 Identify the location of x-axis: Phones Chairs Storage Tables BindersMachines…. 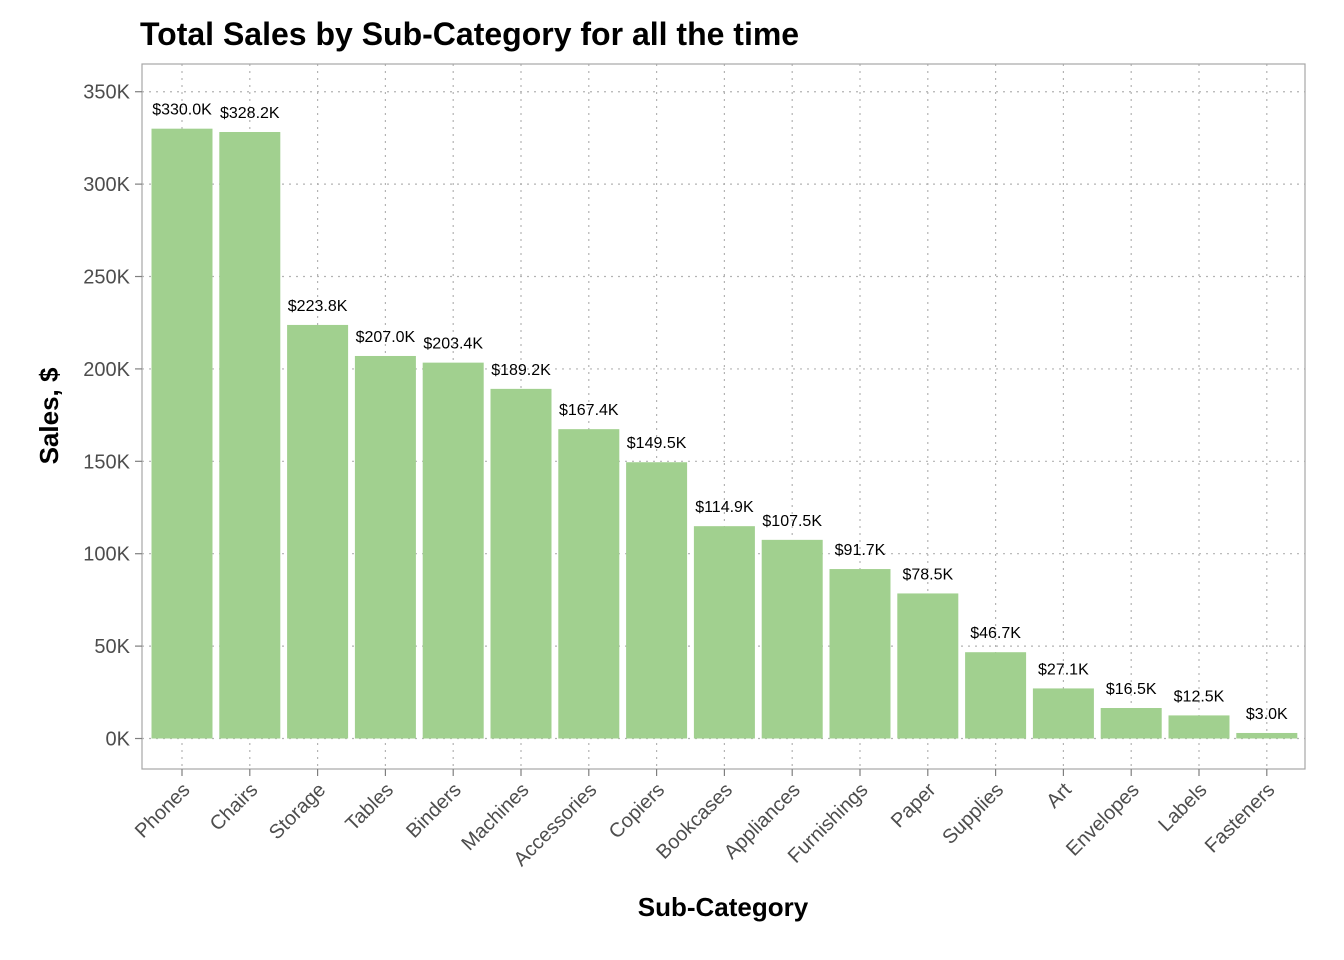
(705, 820).